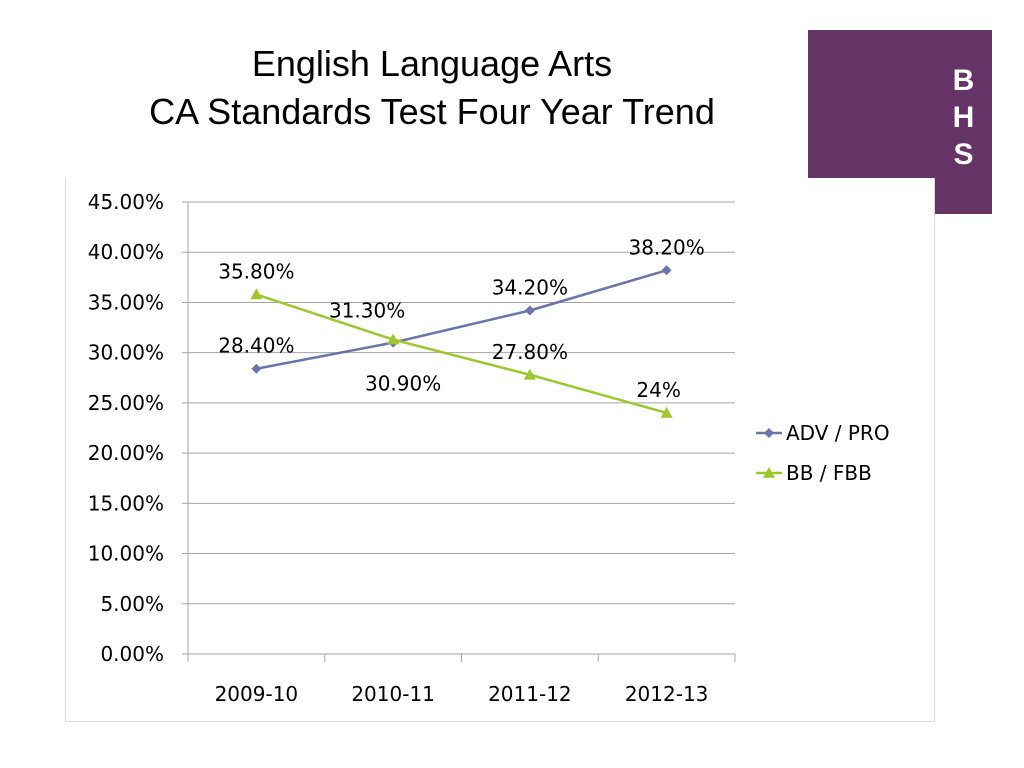 The height and width of the screenshot is (768, 1024). I want to click on x-tick-label: 2010-11, so click(393, 694).